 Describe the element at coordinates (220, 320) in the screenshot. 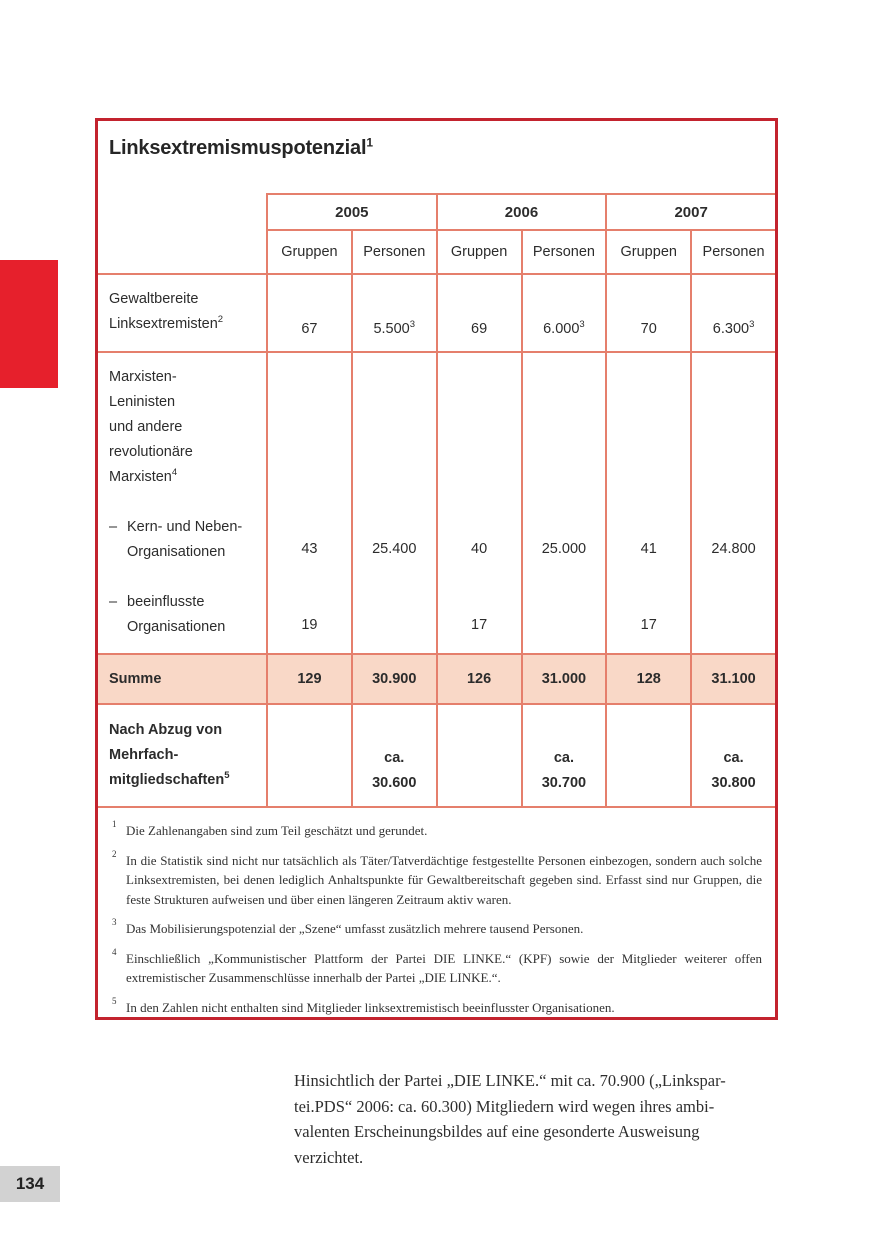

I see `footnote-marker: 2` at that location.